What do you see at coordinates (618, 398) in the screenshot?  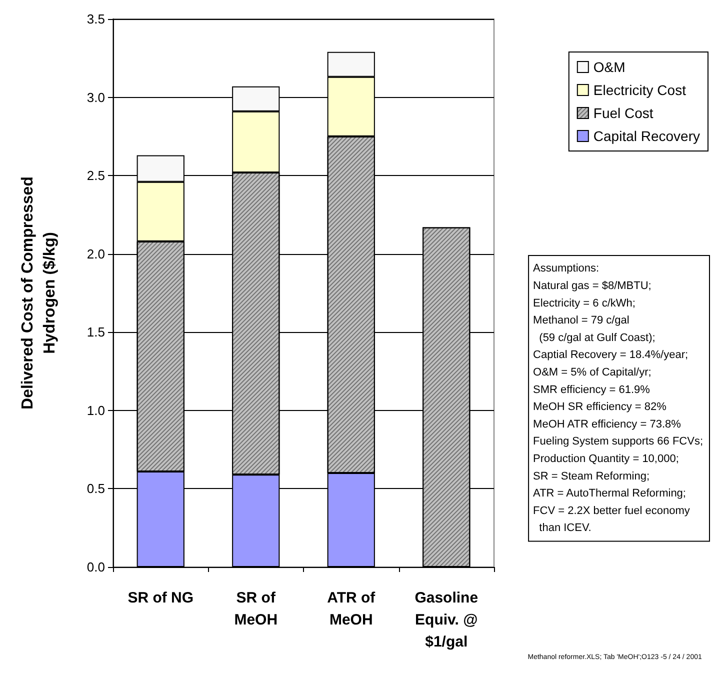 I see `text: Assumptions: Natural gas = $8/MBTU; Electricity = 6 c/kWh; Methanol = 79 c/gal (59 c/gal at Gulf Coast); Captial Recovery = 18.4%/year; O&M = 5% of Capital/yr; SMR efficiency = 61.9% MeOH SR efficiency = 82% MeOH ATR efficiency = 73.8% Fueling System supports 66 FCVs; Production Quantity = 10,000; SR = Steam Reforming; ATR = AutoThermal Reforming; FCV = 2.2X better fuel economy than ICEV.` at bounding box center [618, 398].